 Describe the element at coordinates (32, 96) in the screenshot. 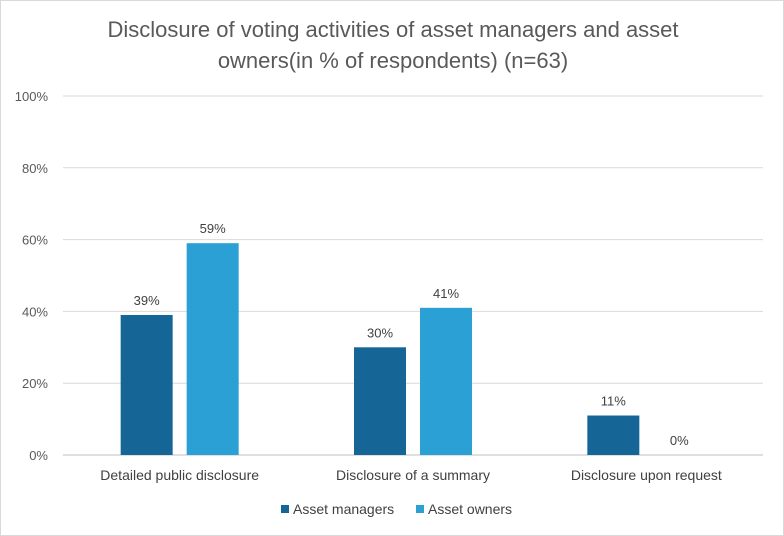

I see `y-tick-label: 100%` at that location.